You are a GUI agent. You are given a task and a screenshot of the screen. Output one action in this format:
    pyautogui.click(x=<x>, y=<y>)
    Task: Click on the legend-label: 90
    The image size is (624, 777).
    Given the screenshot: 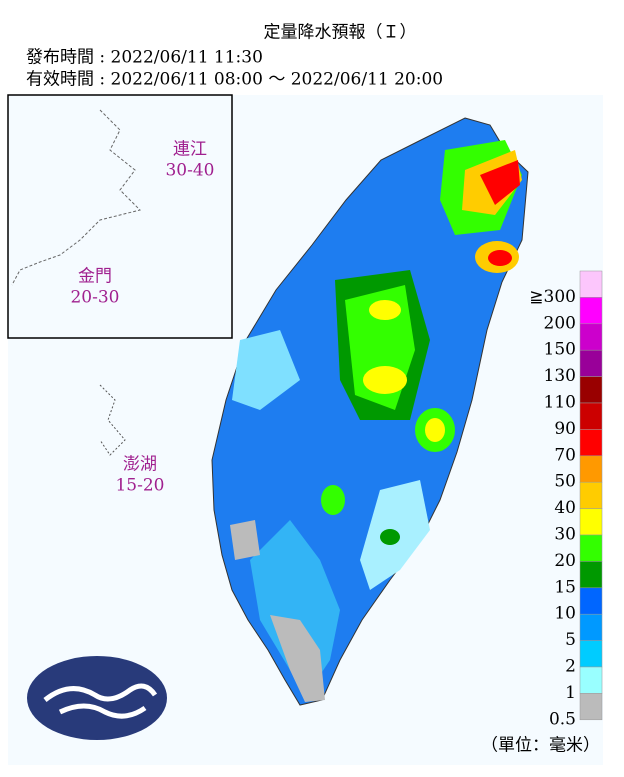 What is the action you would take?
    pyautogui.click(x=565, y=429)
    